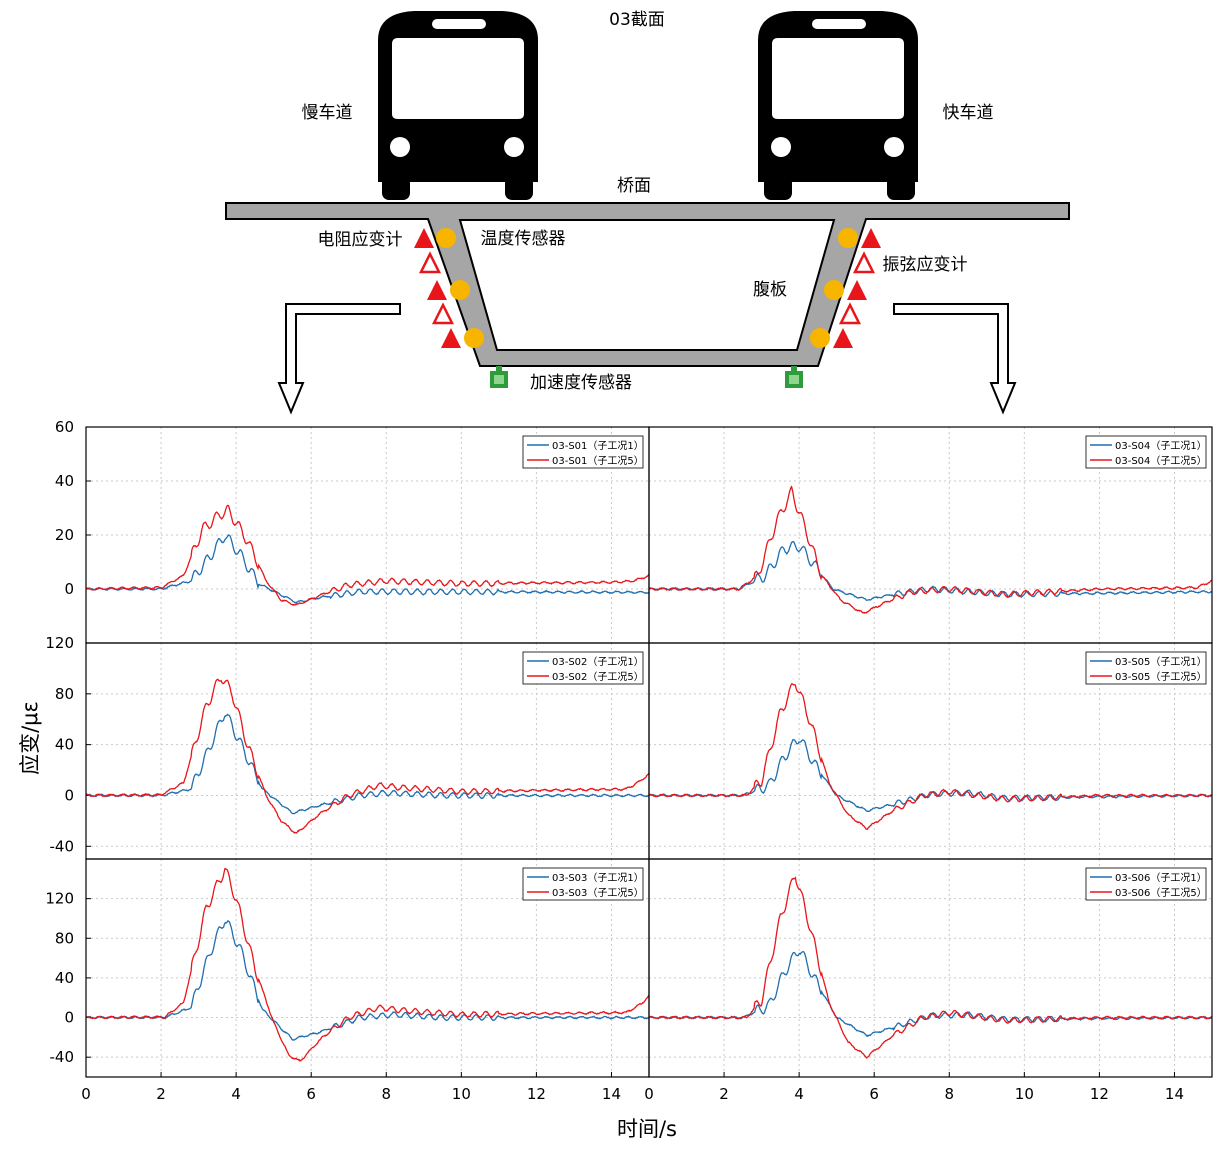 This screenshot has width=1228, height=1157. I want to click on web-label: 腹板, so click(770, 290).